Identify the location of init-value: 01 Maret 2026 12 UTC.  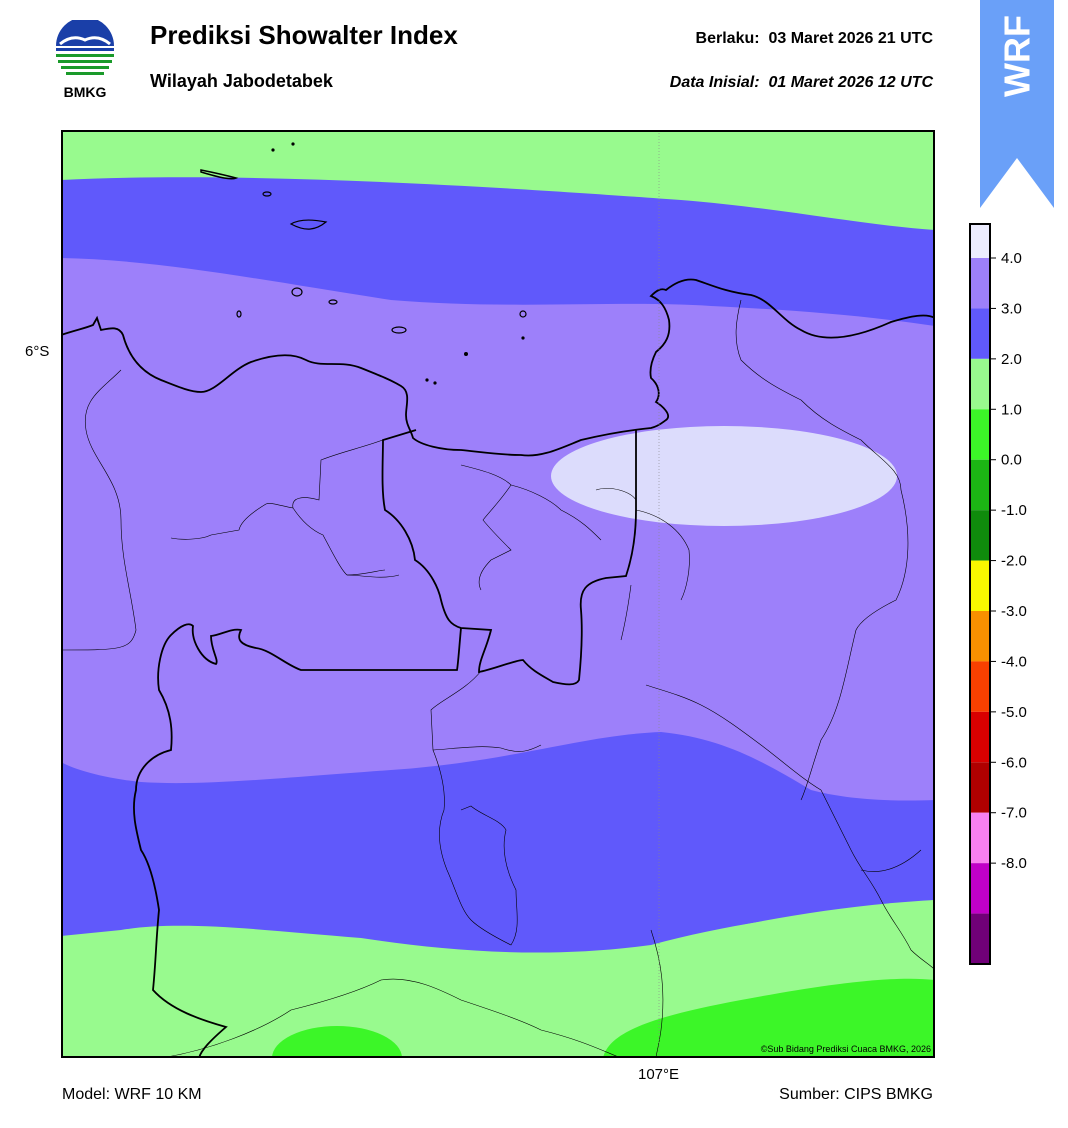
(850, 82).